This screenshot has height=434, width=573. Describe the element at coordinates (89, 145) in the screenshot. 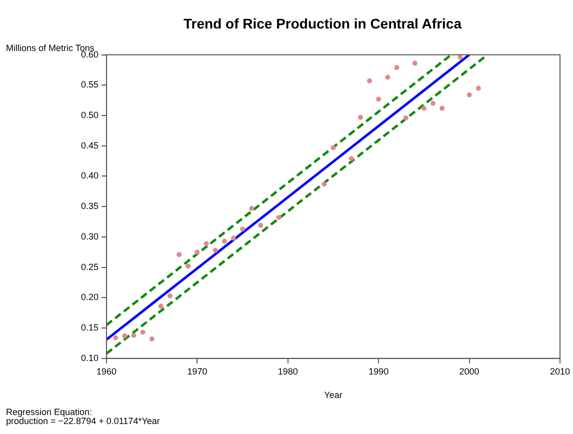

I see `y-tick-label: 0.45` at that location.